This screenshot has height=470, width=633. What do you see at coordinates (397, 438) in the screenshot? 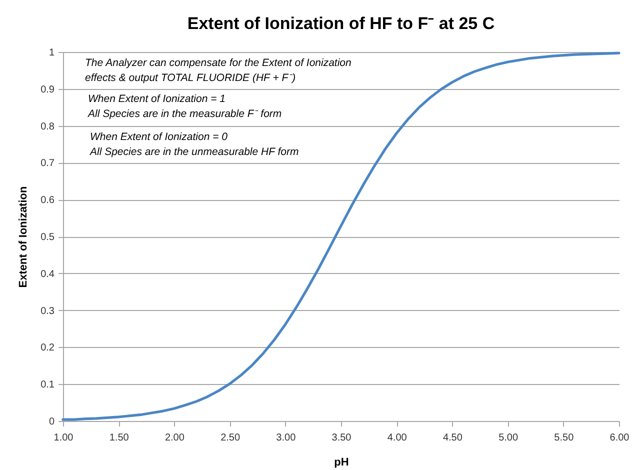
I see `x-tick-label: 4.00` at bounding box center [397, 438].